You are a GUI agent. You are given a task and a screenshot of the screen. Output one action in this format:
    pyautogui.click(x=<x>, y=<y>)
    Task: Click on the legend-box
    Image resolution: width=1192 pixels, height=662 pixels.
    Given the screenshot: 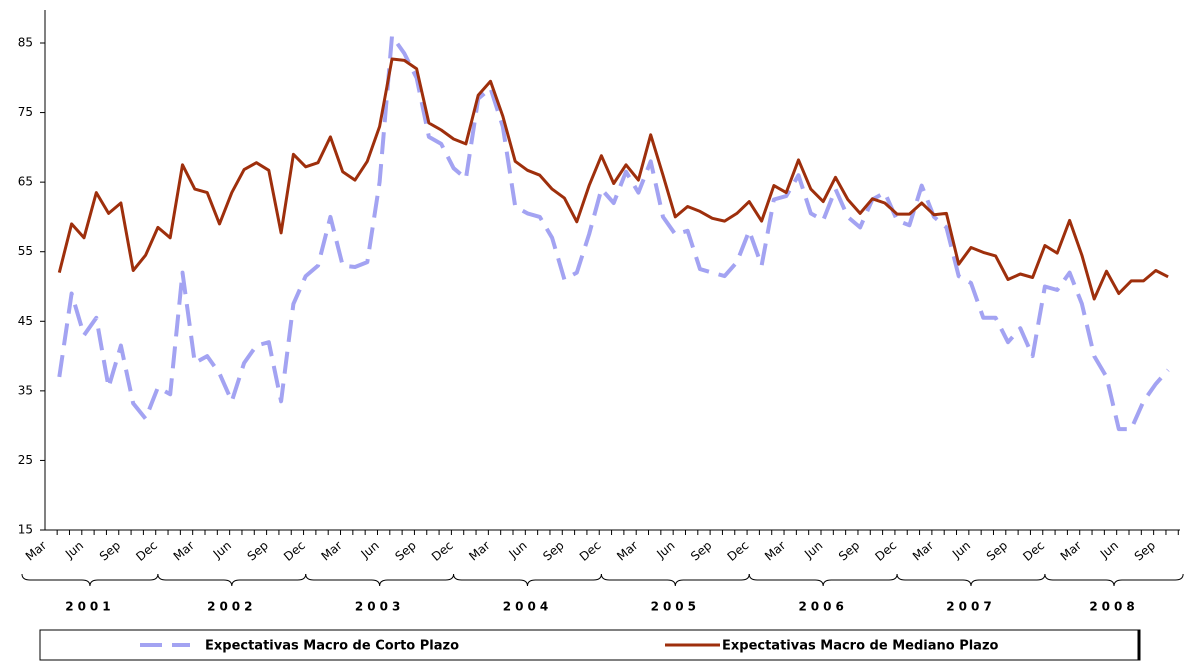 What is the action you would take?
    pyautogui.click(x=590, y=645)
    